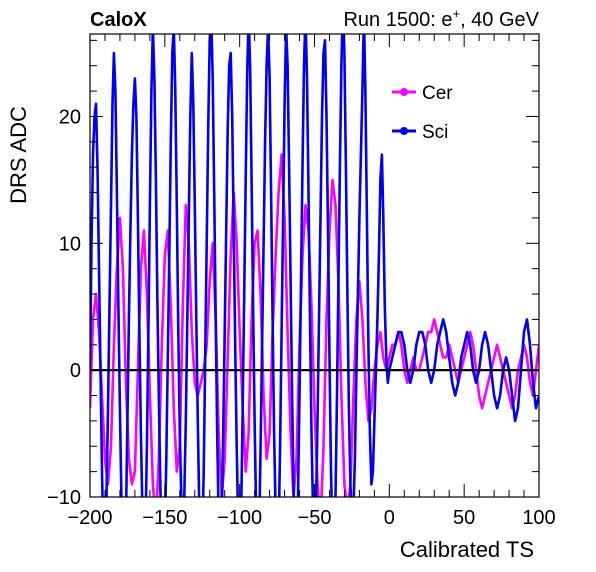  What do you see at coordinates (70, 117) in the screenshot?
I see `y-tick-label: 20` at bounding box center [70, 117].